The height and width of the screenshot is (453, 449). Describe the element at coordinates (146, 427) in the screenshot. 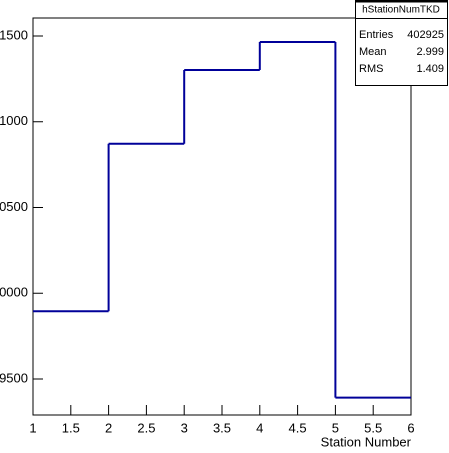

I see `x-tick-label: 2.5` at that location.